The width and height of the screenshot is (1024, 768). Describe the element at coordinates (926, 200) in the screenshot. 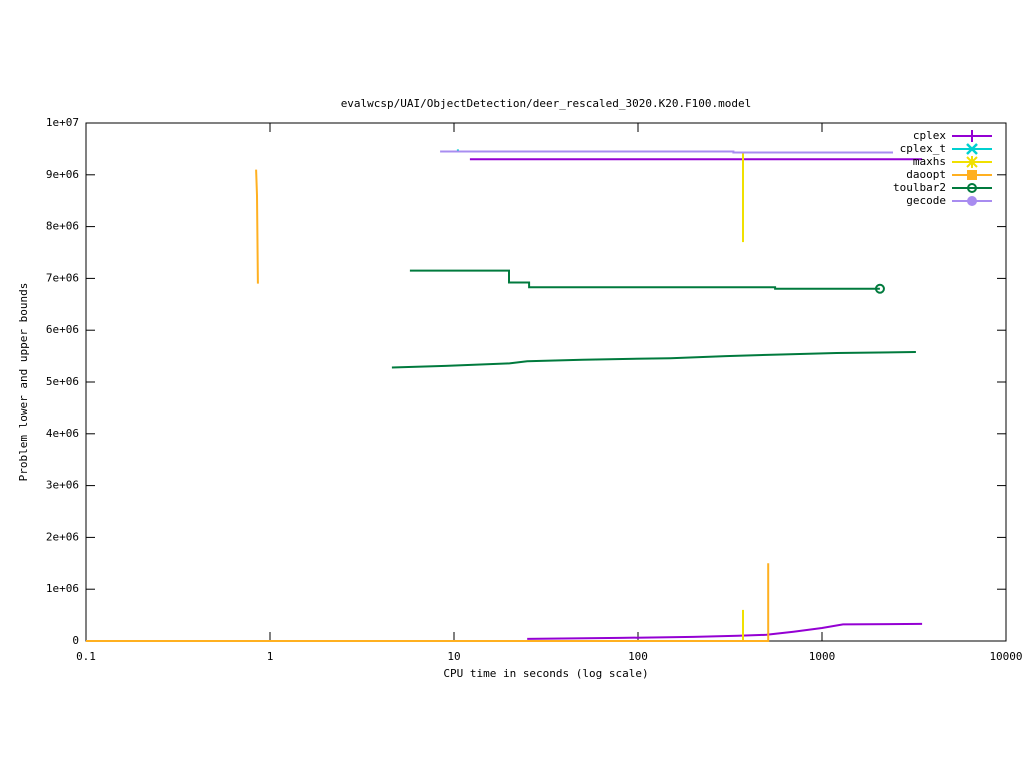

I see `legend-label: gecode` at that location.